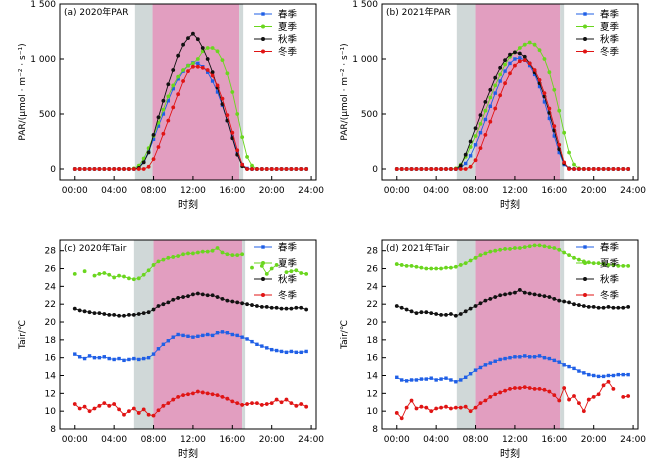 The width and height of the screenshot is (650, 464). What do you see at coordinates (610, 248) in the screenshot?
I see `legend-label: 春季` at bounding box center [610, 248].